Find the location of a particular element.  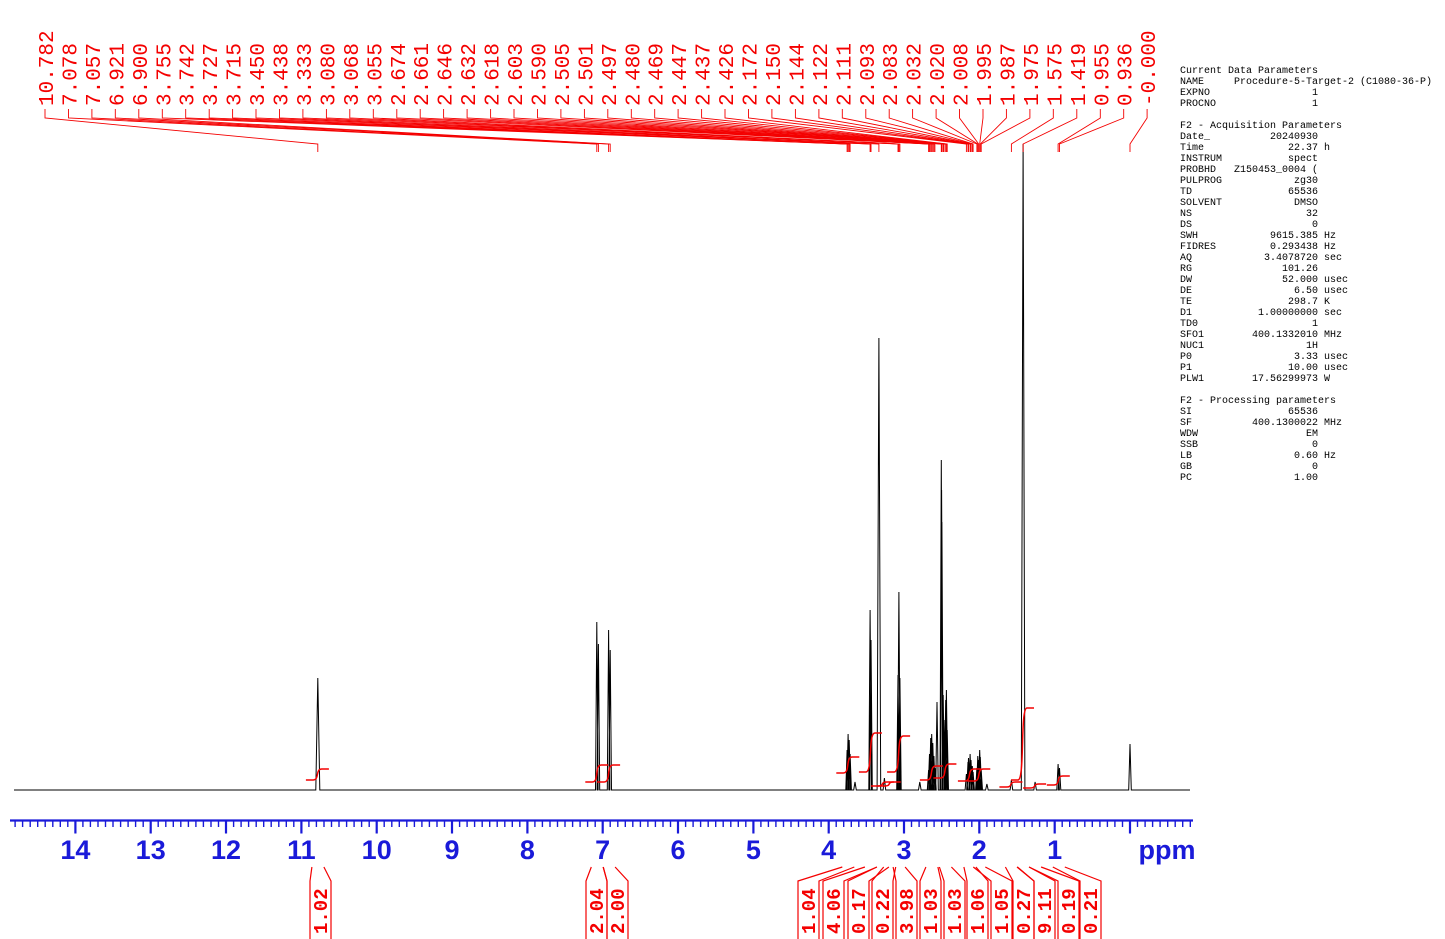

parameter-line: EXPNO 1 is located at coordinates (1249, 93).